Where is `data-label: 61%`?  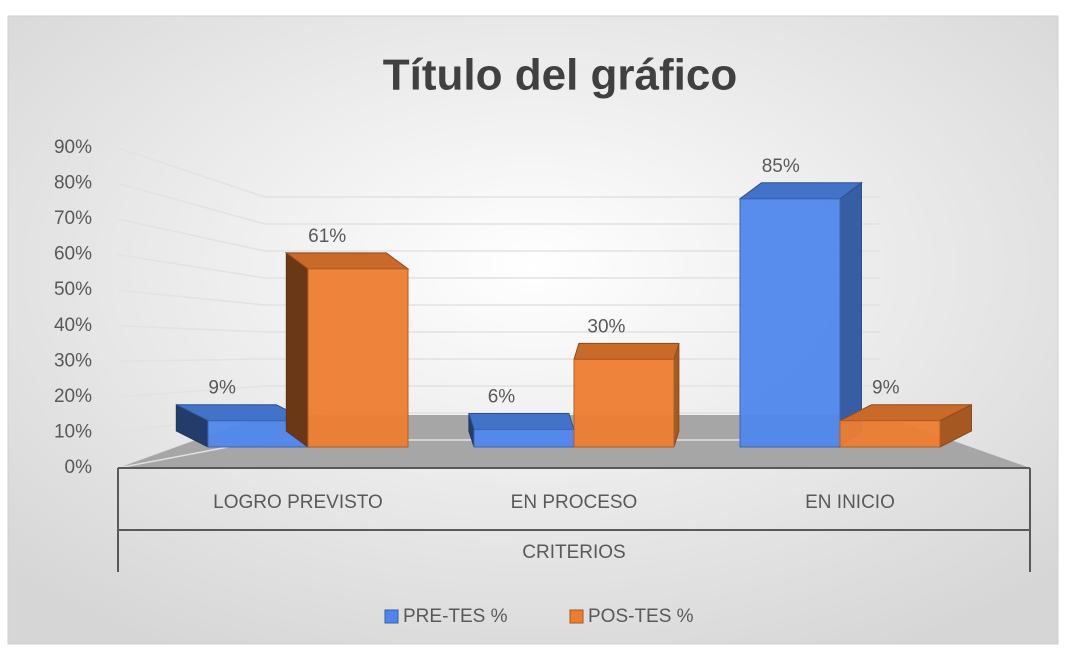
data-label: 61% is located at coordinates (327, 236).